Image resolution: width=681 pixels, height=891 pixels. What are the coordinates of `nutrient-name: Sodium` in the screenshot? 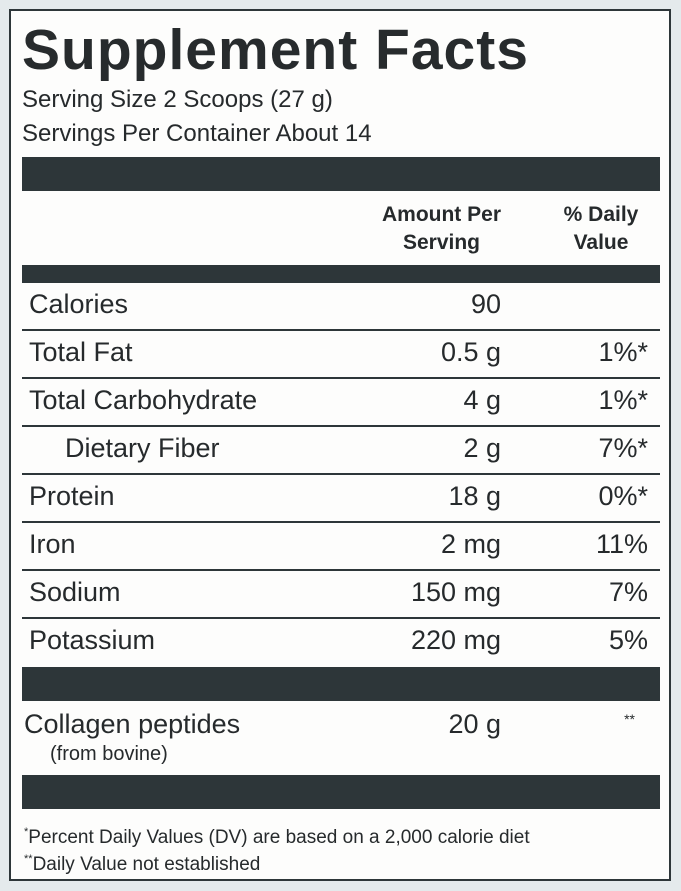 It's located at (75, 592).